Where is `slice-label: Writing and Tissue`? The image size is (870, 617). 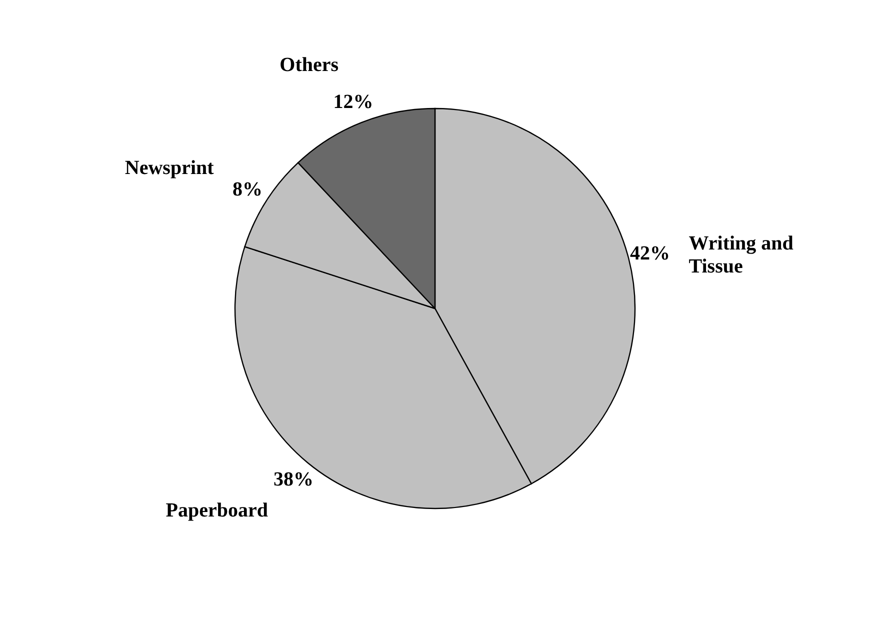
slice-label: Writing and Tissue is located at coordinates (741, 255).